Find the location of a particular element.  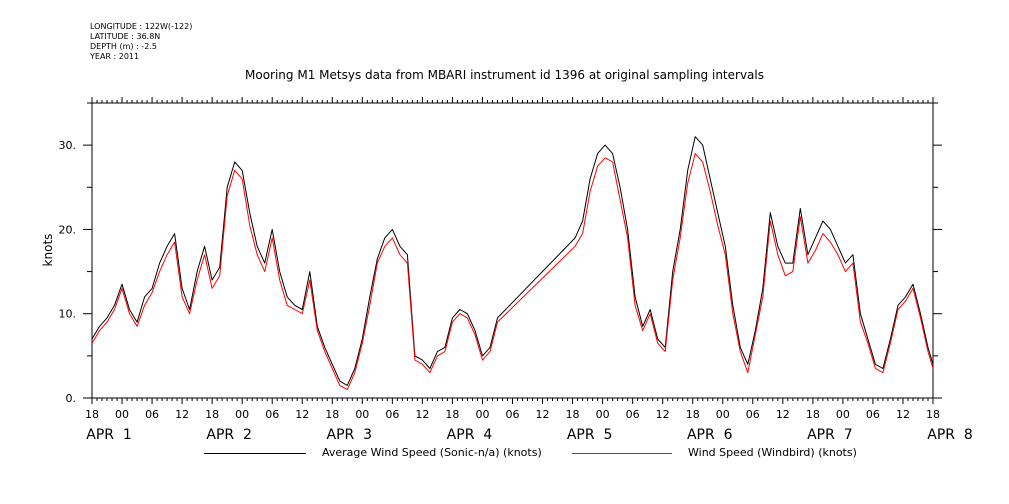

year-label: YEAR : 2011 is located at coordinates (115, 56).